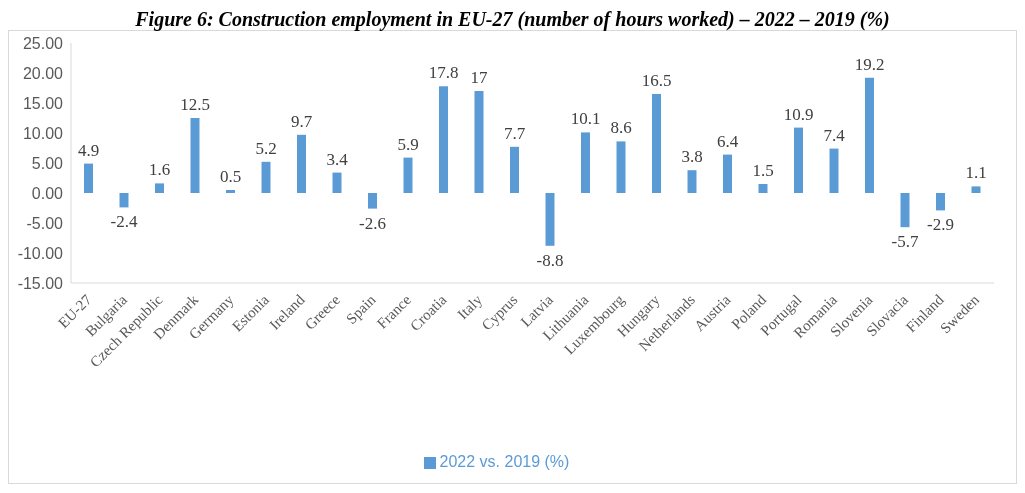 The width and height of the screenshot is (1025, 493). What do you see at coordinates (408, 144) in the screenshot?
I see `data-label: 5.9` at bounding box center [408, 144].